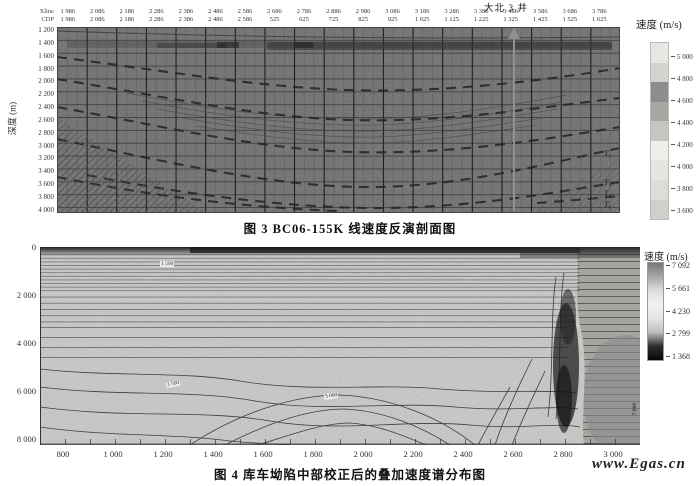 Image resolution: width=700 pixels, height=486 pixels. Describe the element at coordinates (363, 11) in the screenshot. I see `xline-tick: 2 986` at that location.